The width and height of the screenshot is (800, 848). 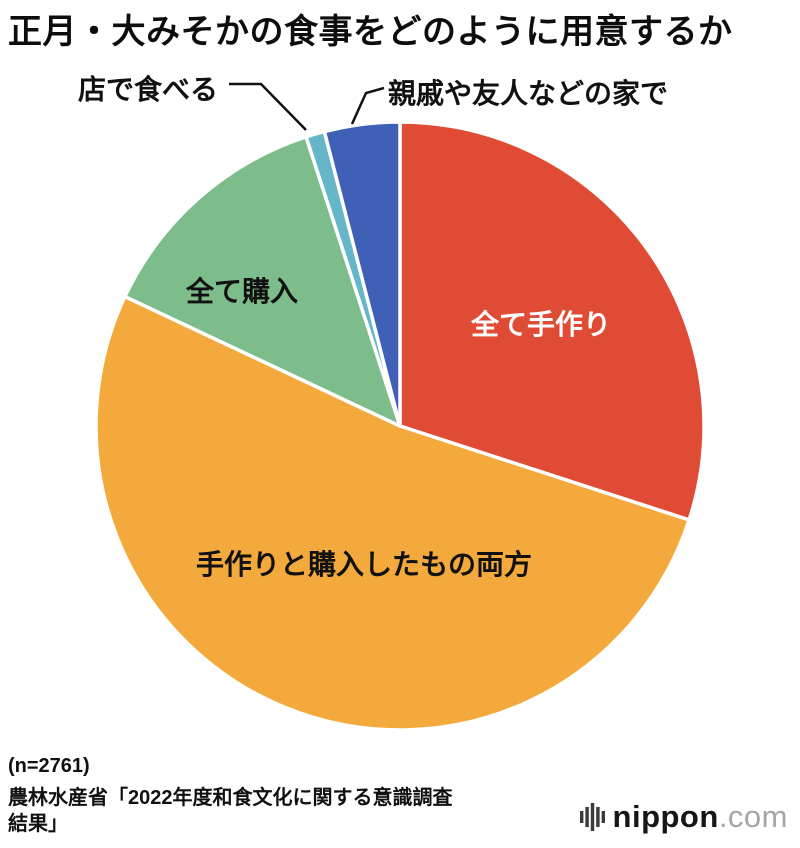 I want to click on sample-size-note: (n=2761), so click(x=49, y=766).